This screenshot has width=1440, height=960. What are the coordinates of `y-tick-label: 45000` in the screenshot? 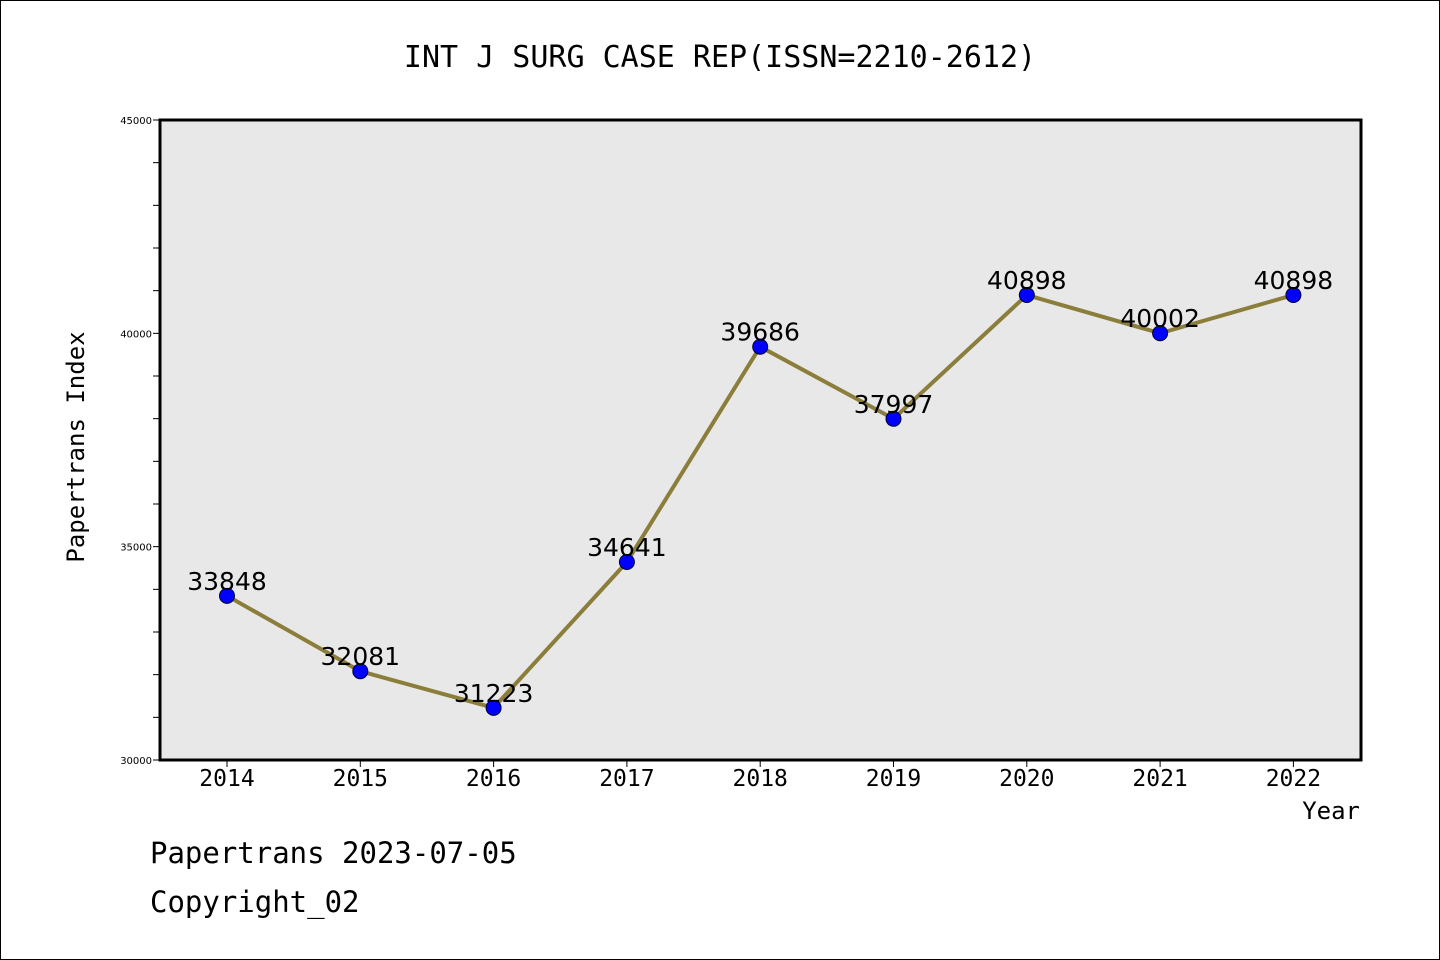 It's located at (136, 121).